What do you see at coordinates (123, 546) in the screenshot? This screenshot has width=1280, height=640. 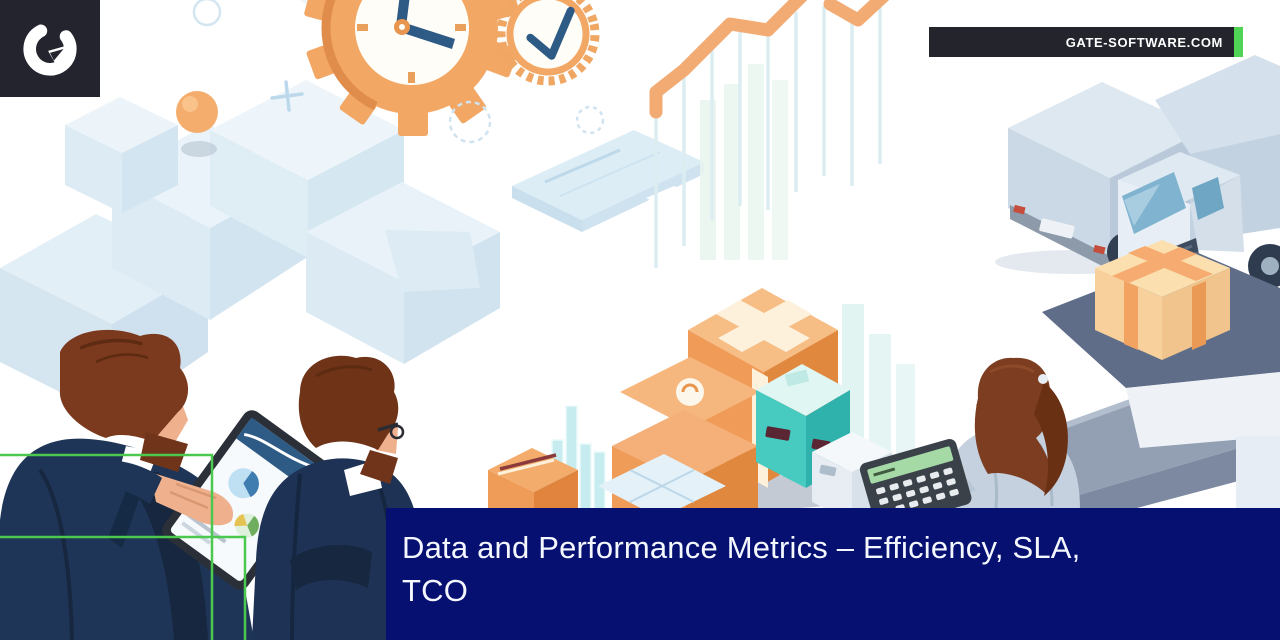 I see `green-frame-outlines` at bounding box center [123, 546].